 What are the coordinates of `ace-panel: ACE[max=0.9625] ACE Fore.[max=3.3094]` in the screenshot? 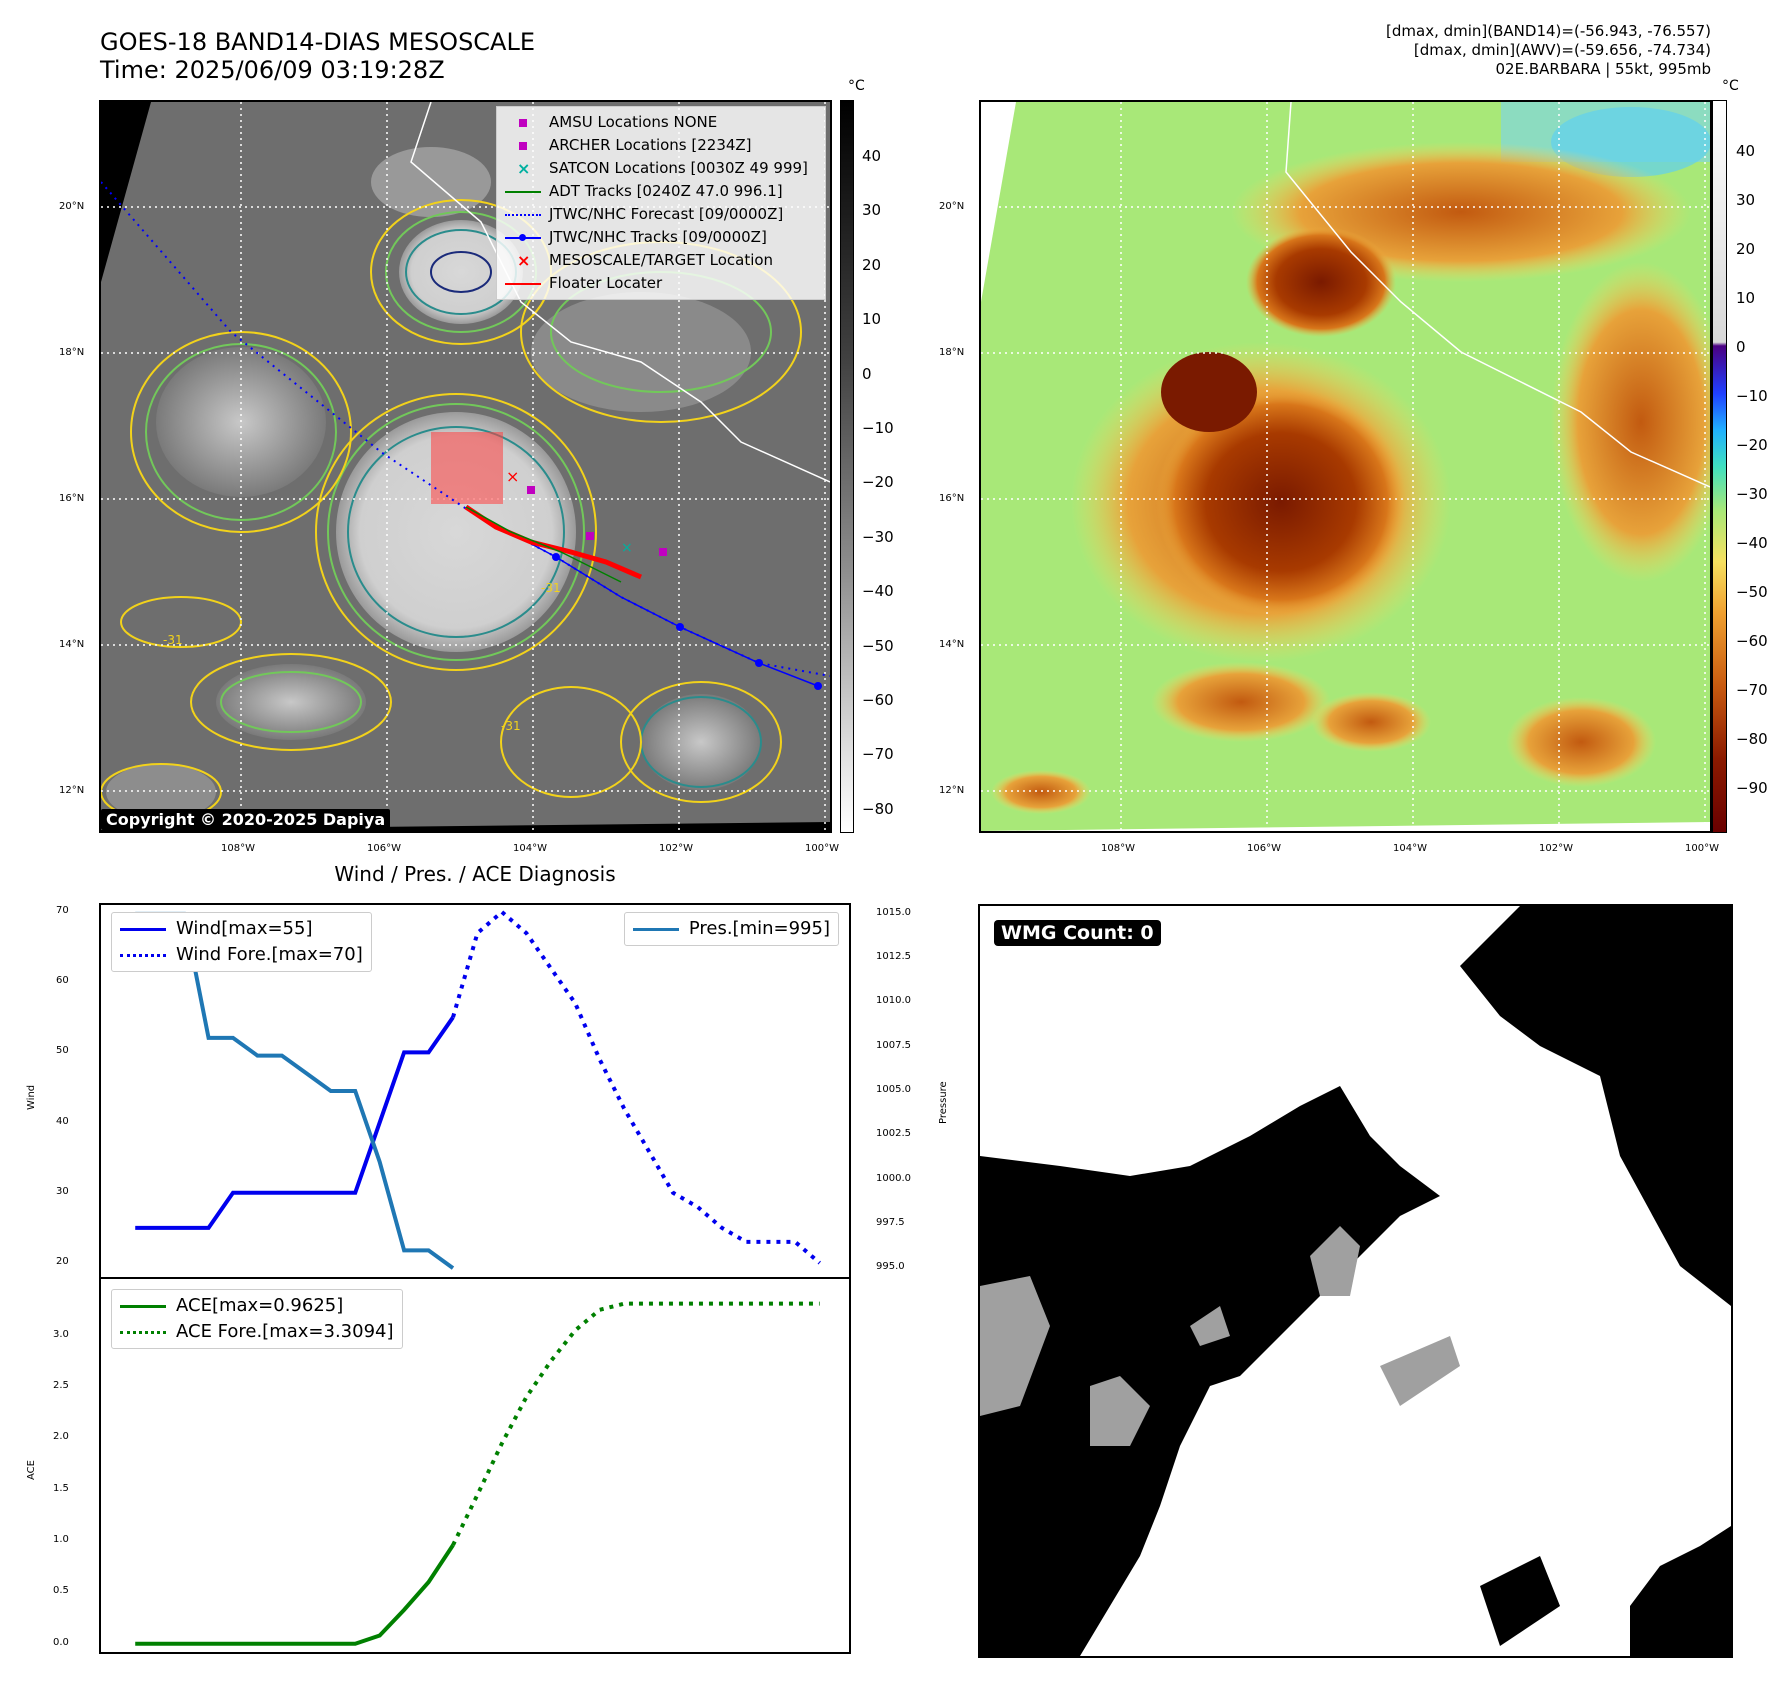 It's located at (475, 1465).